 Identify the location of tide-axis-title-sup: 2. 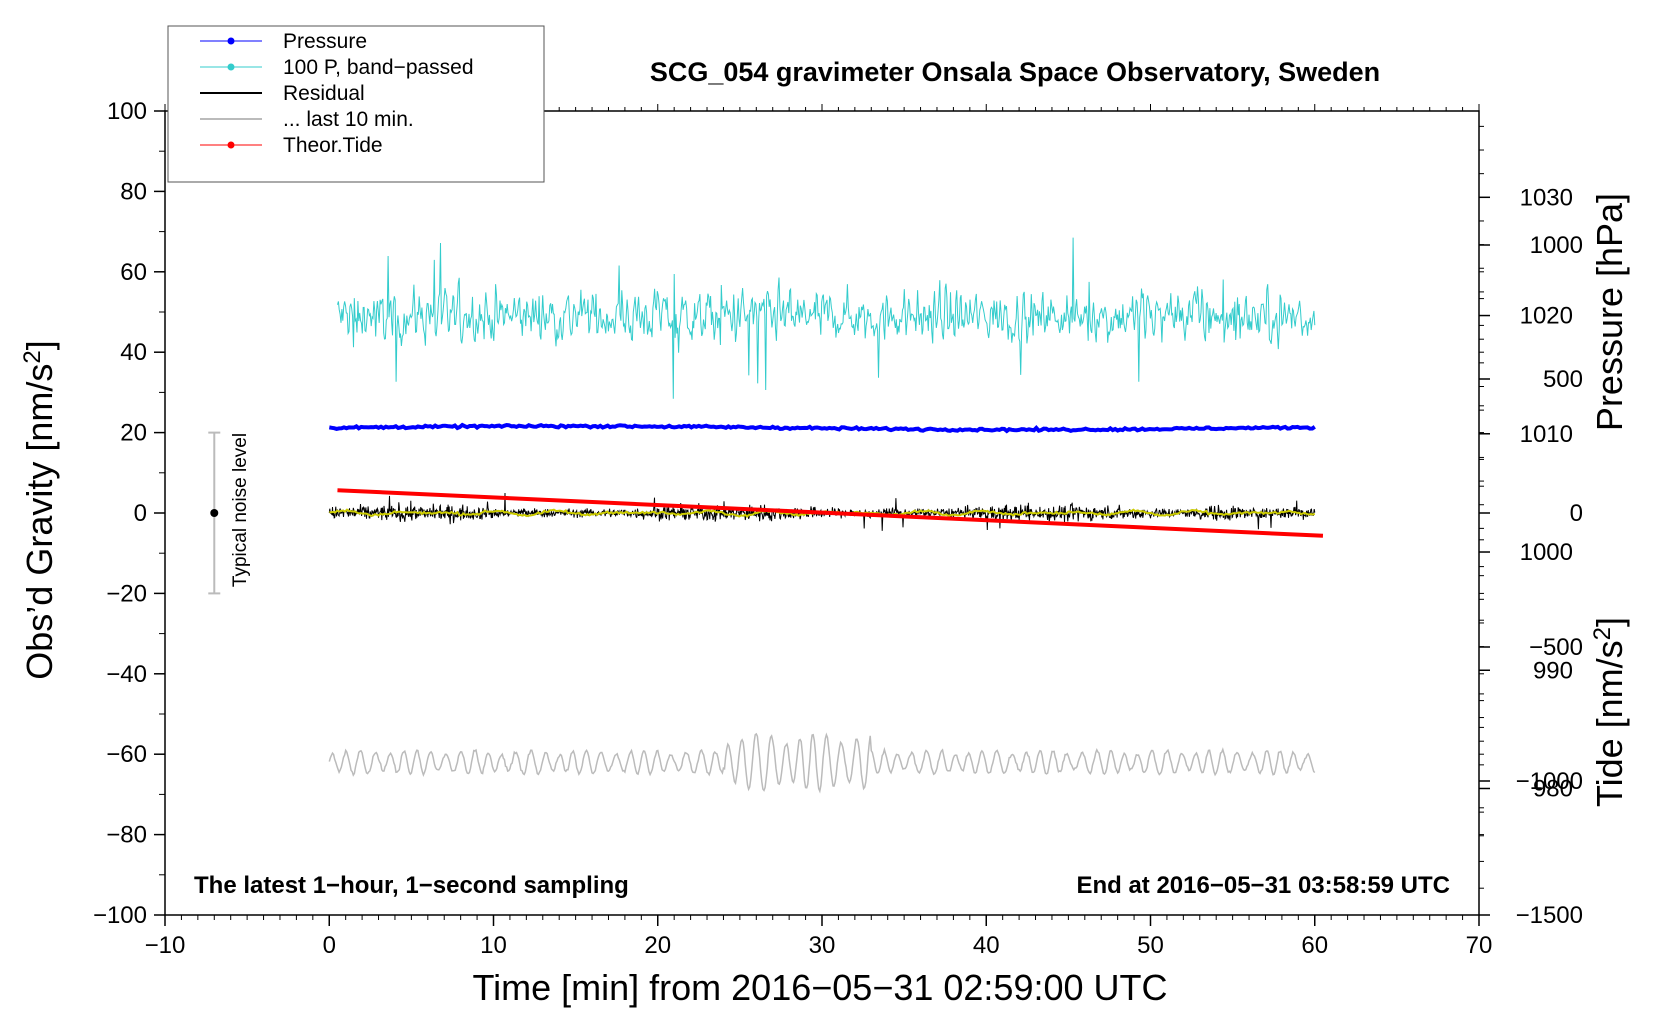
(1602, 633).